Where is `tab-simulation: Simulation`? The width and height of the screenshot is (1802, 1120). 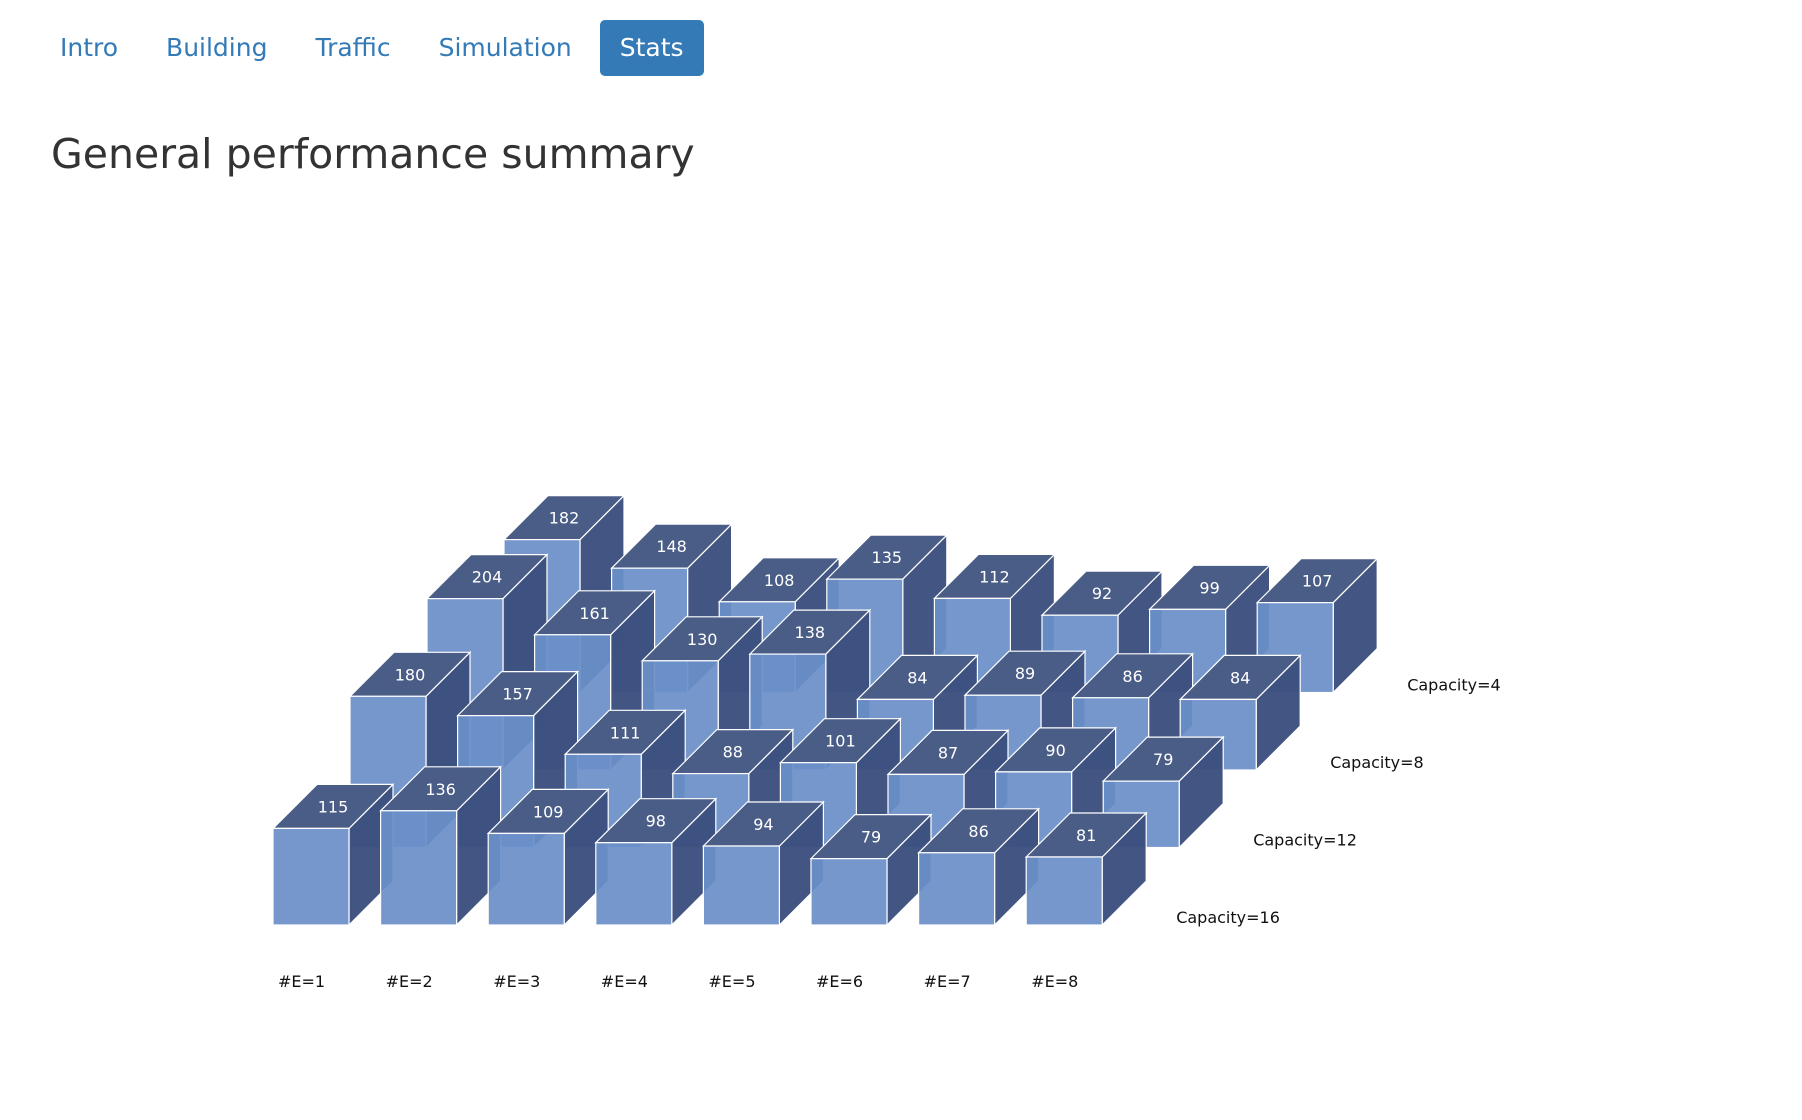 tab-simulation: Simulation is located at coordinates (505, 47).